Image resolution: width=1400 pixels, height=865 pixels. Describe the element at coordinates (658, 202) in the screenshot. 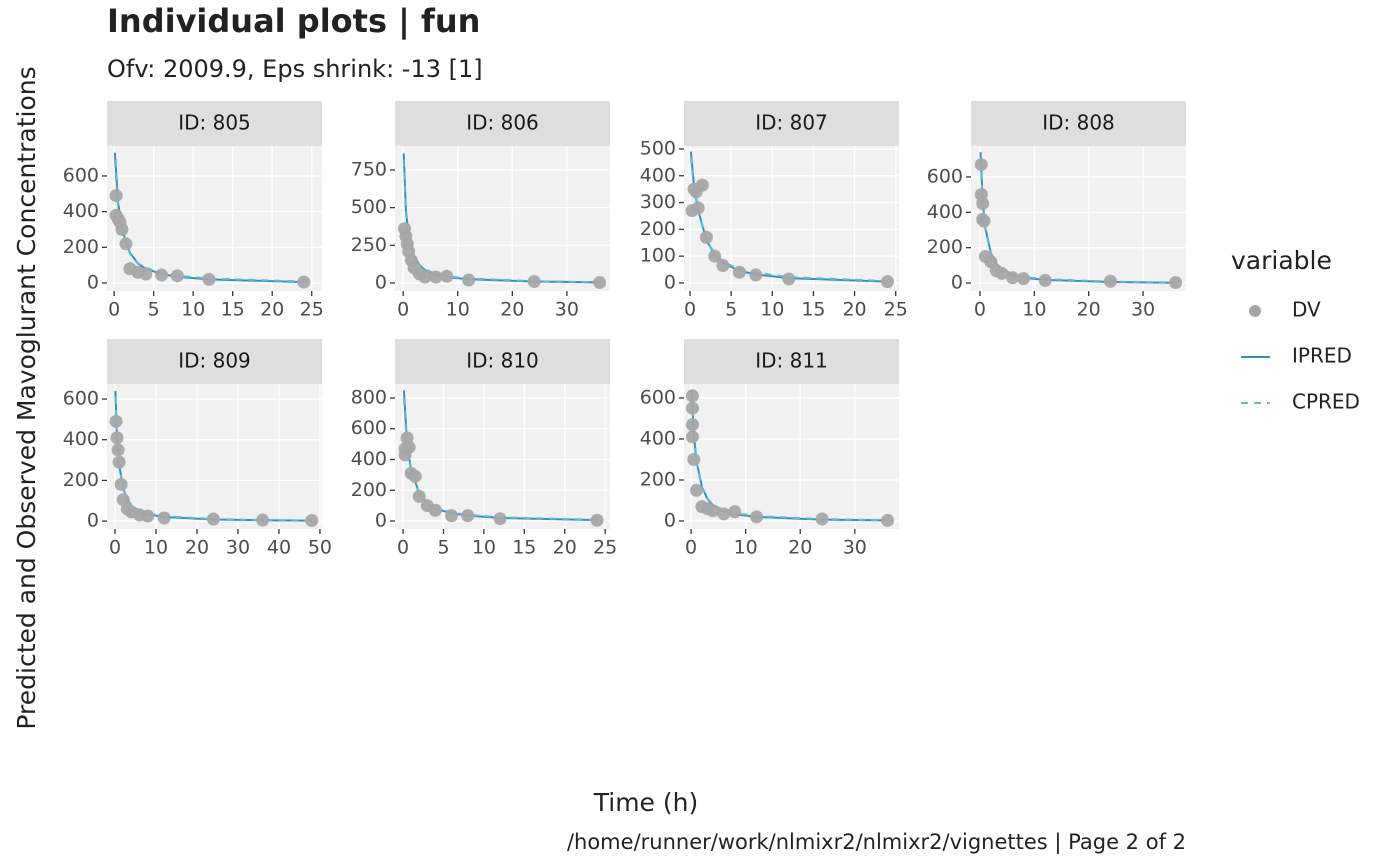

I see `y-tick-label: 300` at that location.